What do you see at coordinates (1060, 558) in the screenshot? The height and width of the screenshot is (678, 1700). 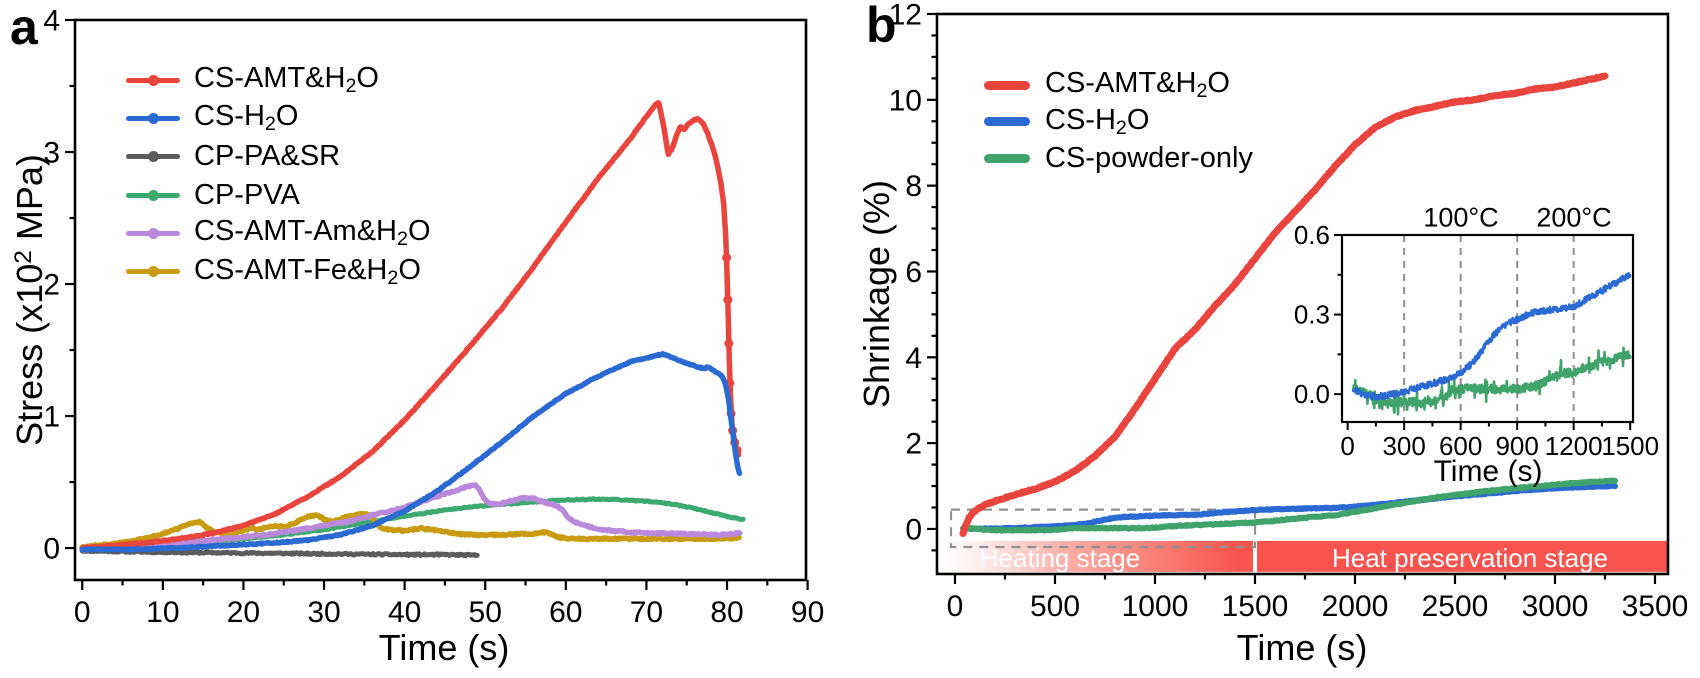 I see `heating-stage-label: Heating stage` at bounding box center [1060, 558].